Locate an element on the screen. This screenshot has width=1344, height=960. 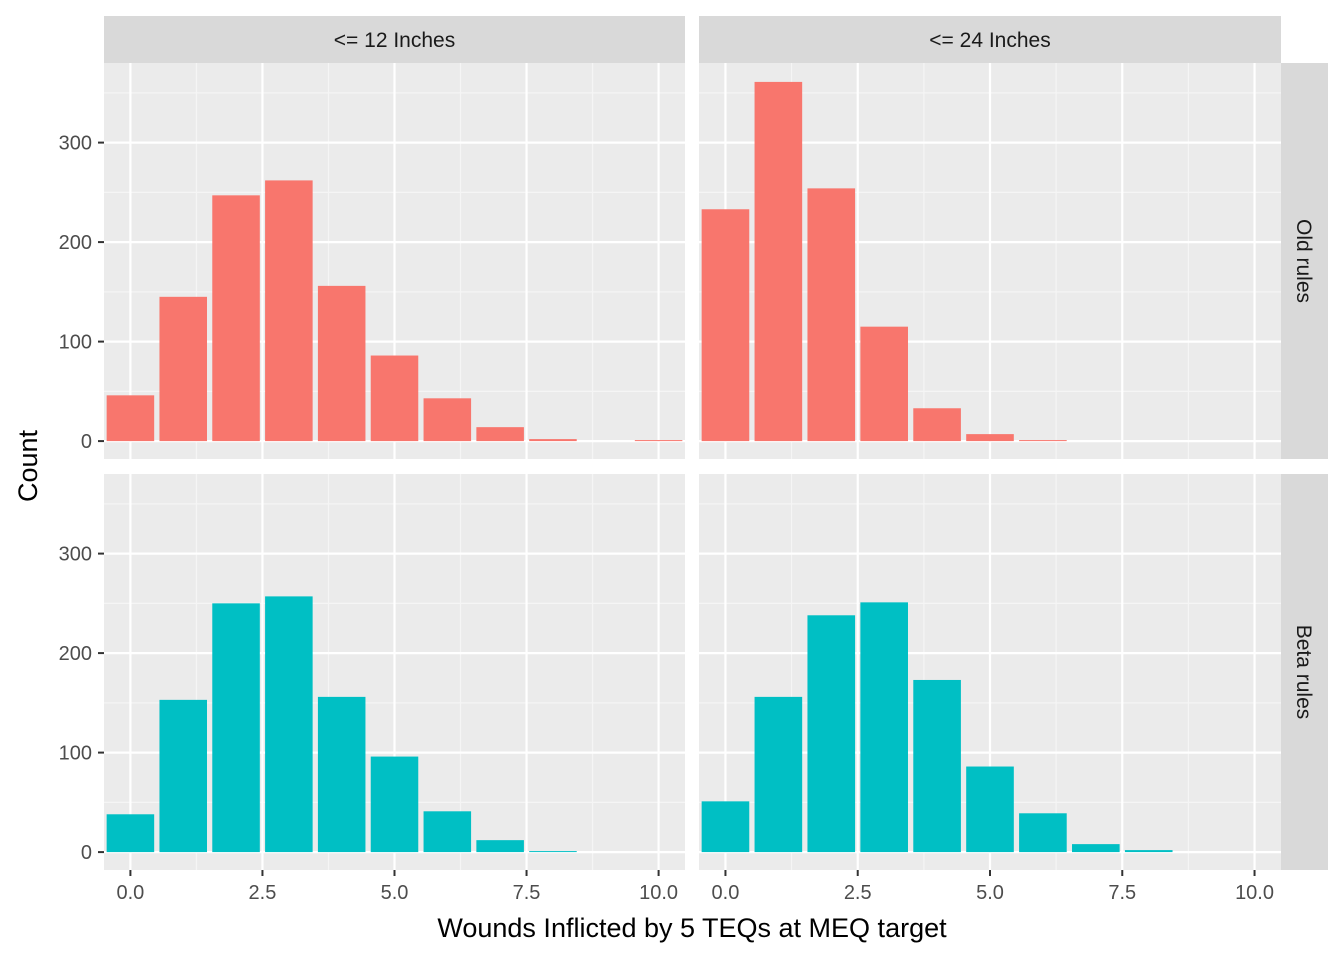
row-strip-label: Beta rules is located at coordinates (1303, 672).